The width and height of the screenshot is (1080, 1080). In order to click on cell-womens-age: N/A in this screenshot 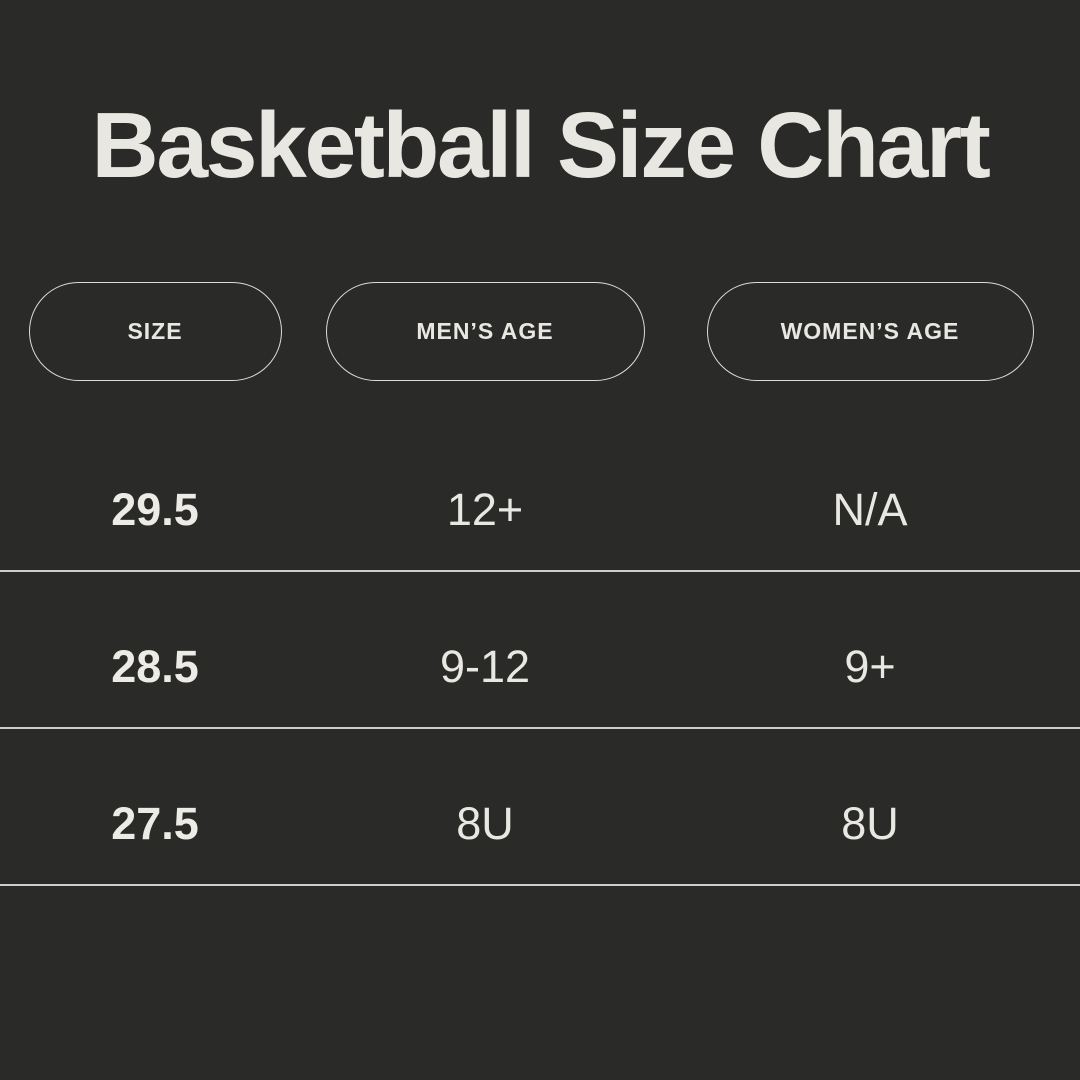, I will do `click(870, 509)`.